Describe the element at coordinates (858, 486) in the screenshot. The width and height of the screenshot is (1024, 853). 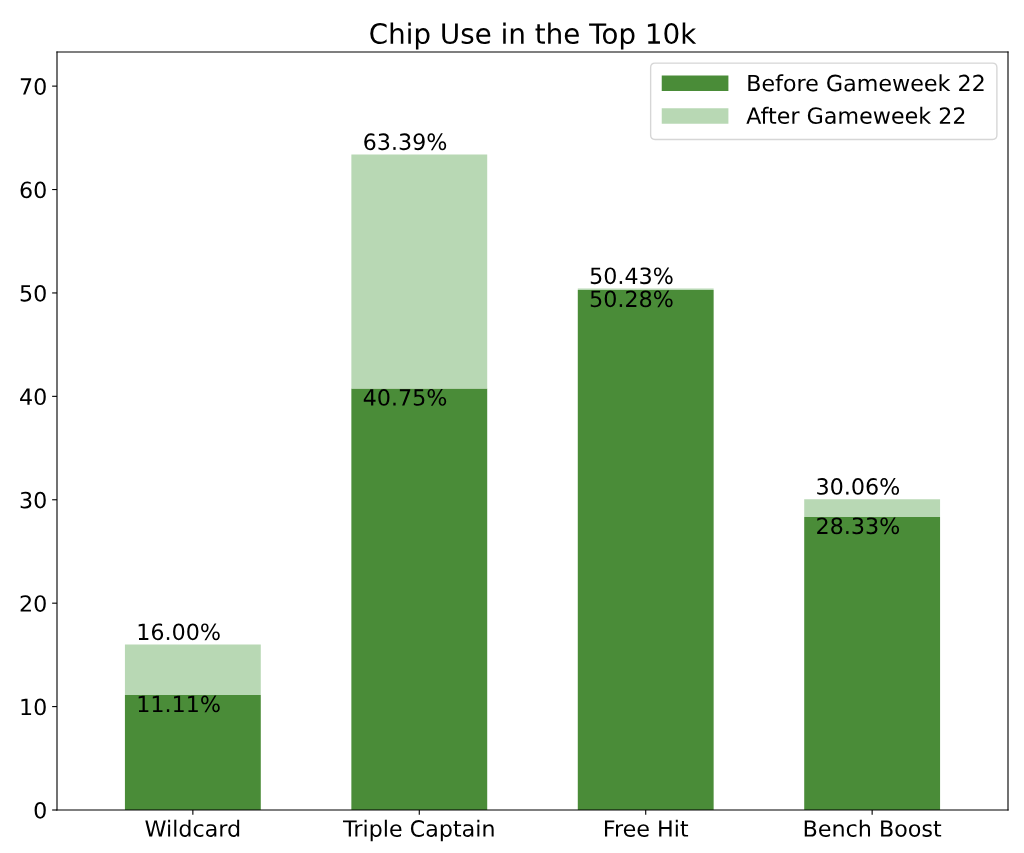
I see `total-label: 30.06%` at that location.